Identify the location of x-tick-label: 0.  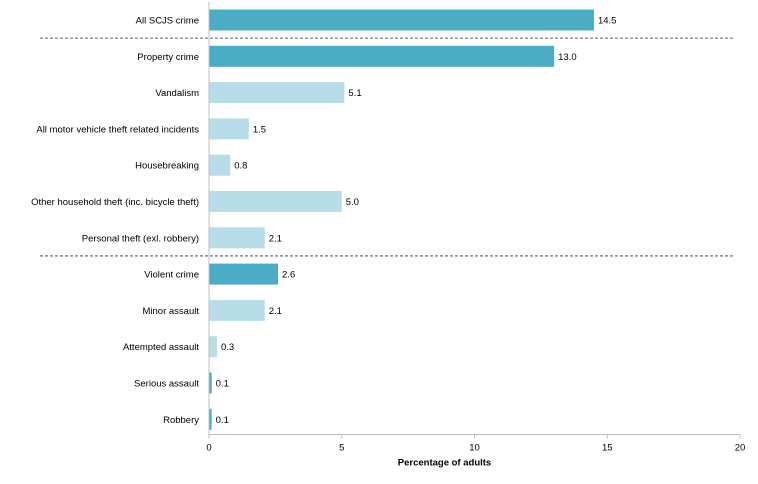
(208, 448).